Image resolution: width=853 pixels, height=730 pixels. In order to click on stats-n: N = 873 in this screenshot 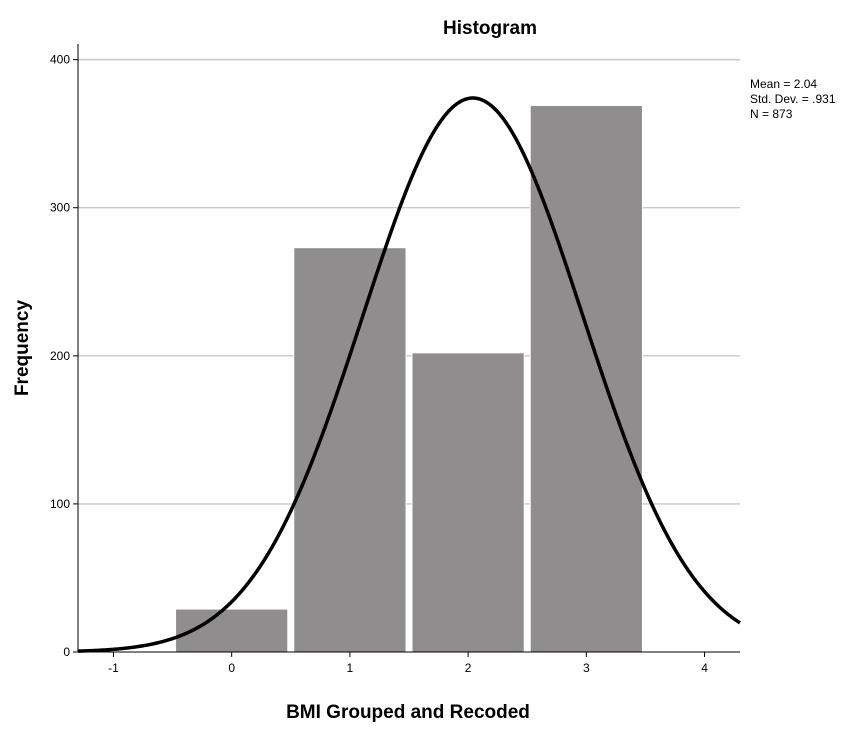, I will do `click(771, 114)`.